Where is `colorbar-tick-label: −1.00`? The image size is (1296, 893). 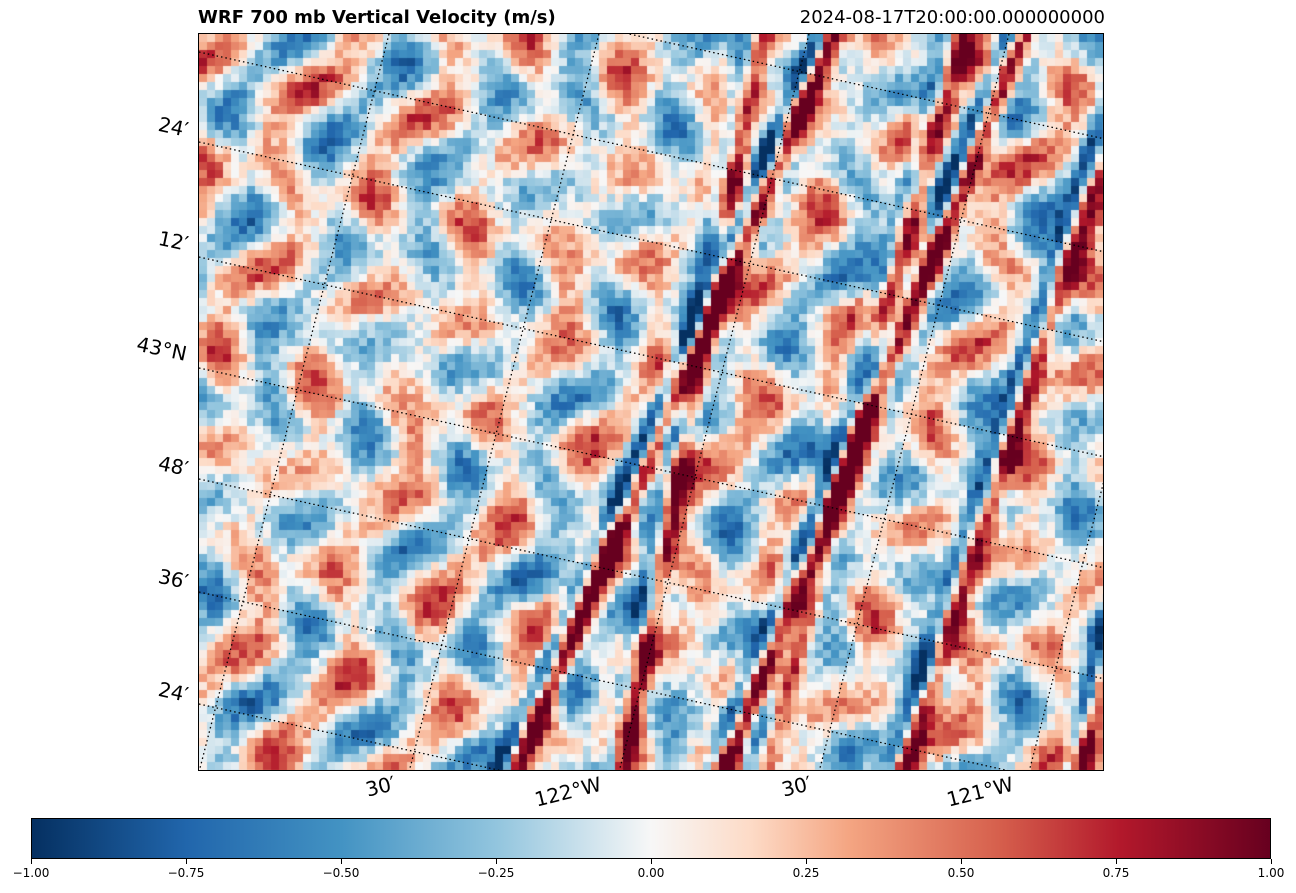
colorbar-tick-label: −1.00 is located at coordinates (31, 873).